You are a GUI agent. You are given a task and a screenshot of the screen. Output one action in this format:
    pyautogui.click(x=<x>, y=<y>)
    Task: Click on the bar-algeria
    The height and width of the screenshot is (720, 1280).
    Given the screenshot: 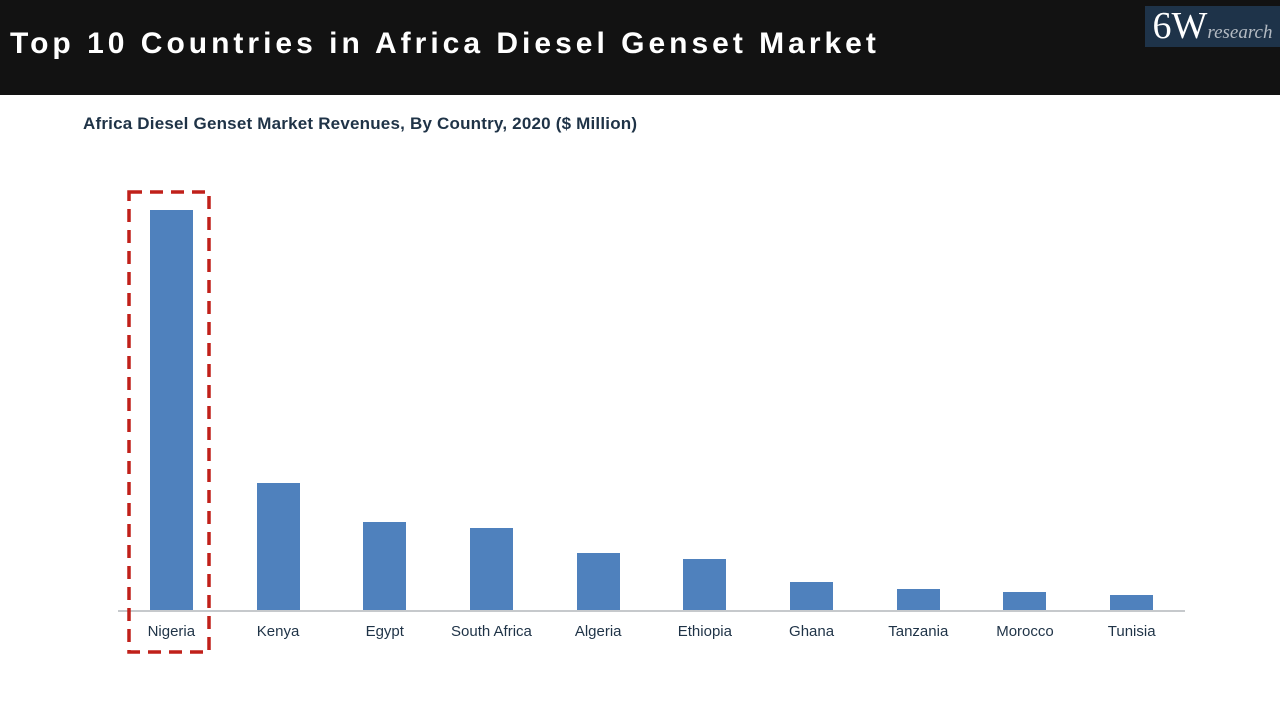 What is the action you would take?
    pyautogui.click(x=598, y=581)
    